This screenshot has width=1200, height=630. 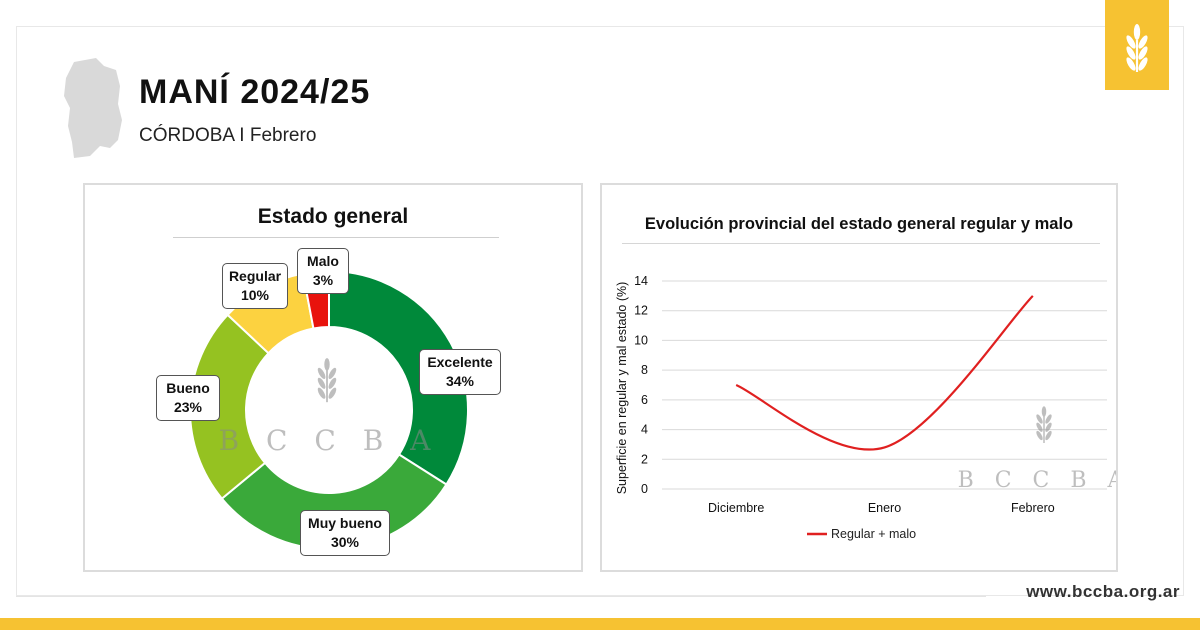 What do you see at coordinates (336, 237) in the screenshot?
I see `donut-title-rule` at bounding box center [336, 237].